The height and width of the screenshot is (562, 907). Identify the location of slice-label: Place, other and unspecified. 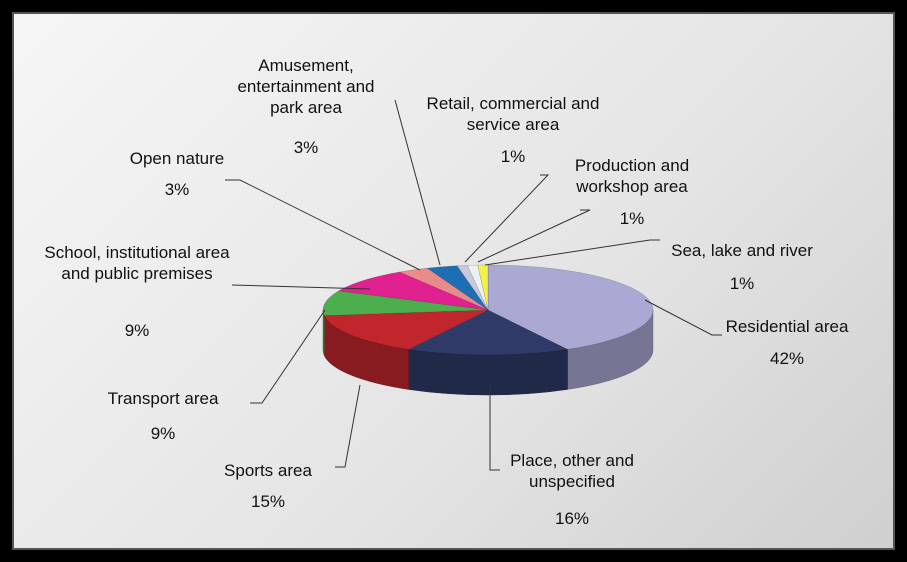
(572, 471).